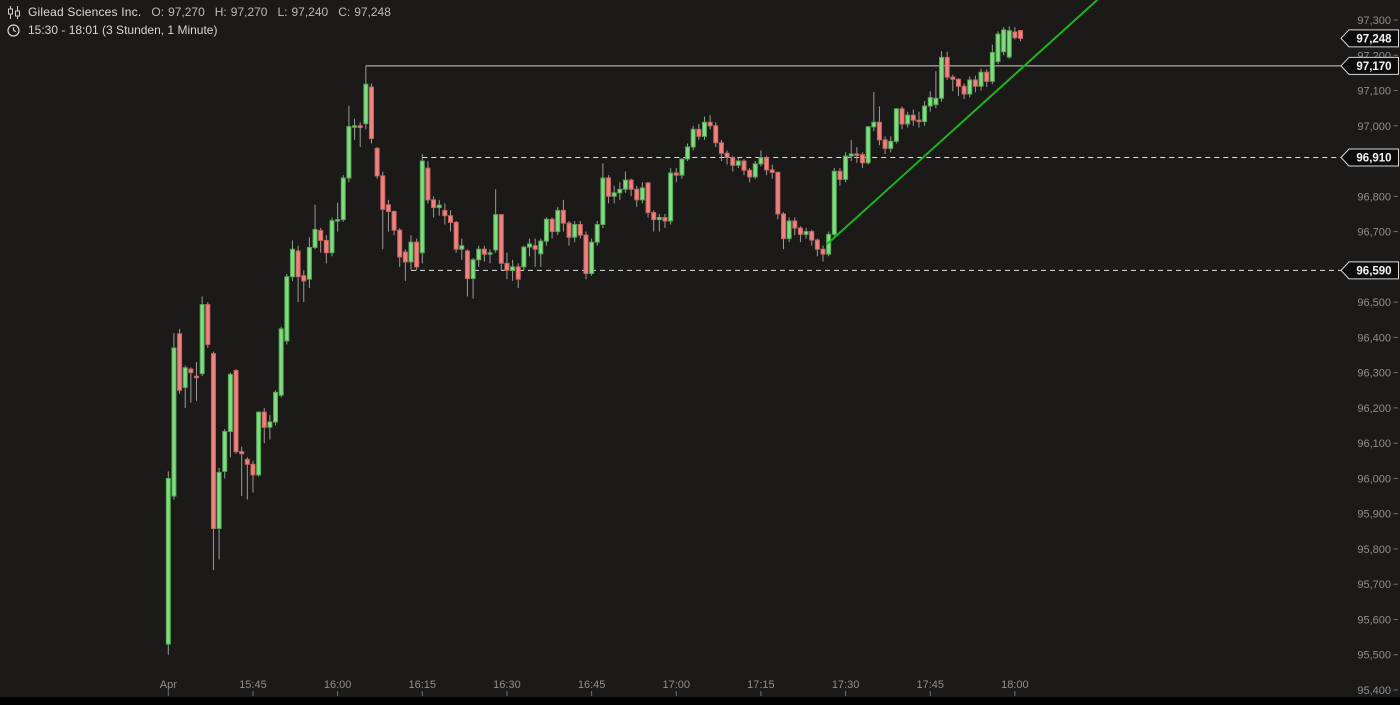 Image resolution: width=1400 pixels, height=705 pixels. Describe the element at coordinates (700, 701) in the screenshot. I see `timeline-scrollbar` at that location.